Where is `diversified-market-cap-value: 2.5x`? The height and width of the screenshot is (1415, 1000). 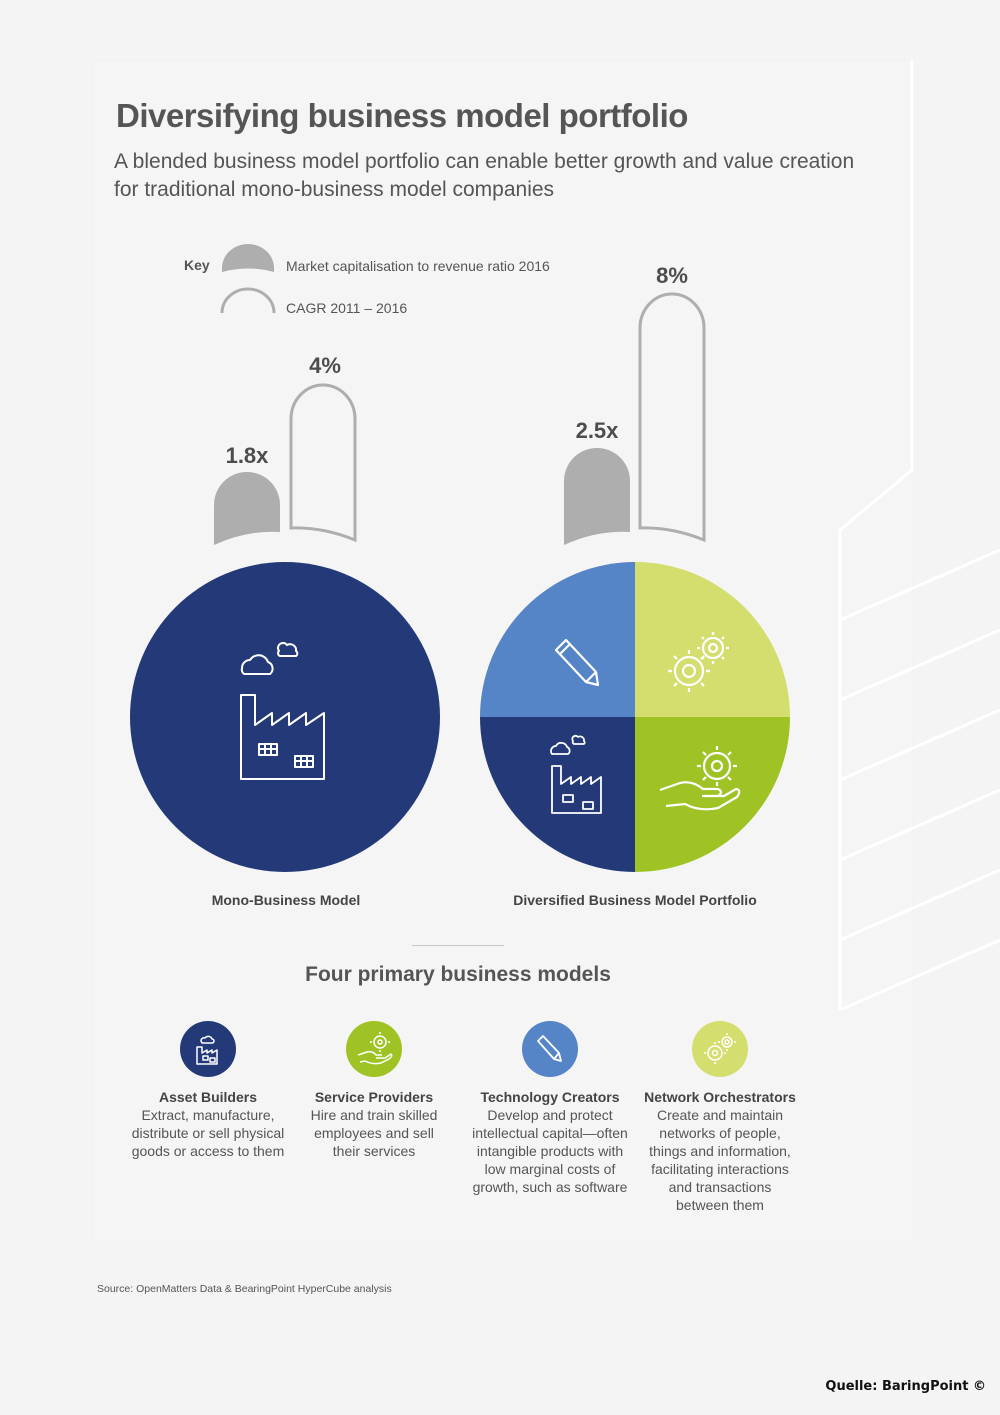 diversified-market-cap-value: 2.5x is located at coordinates (597, 430).